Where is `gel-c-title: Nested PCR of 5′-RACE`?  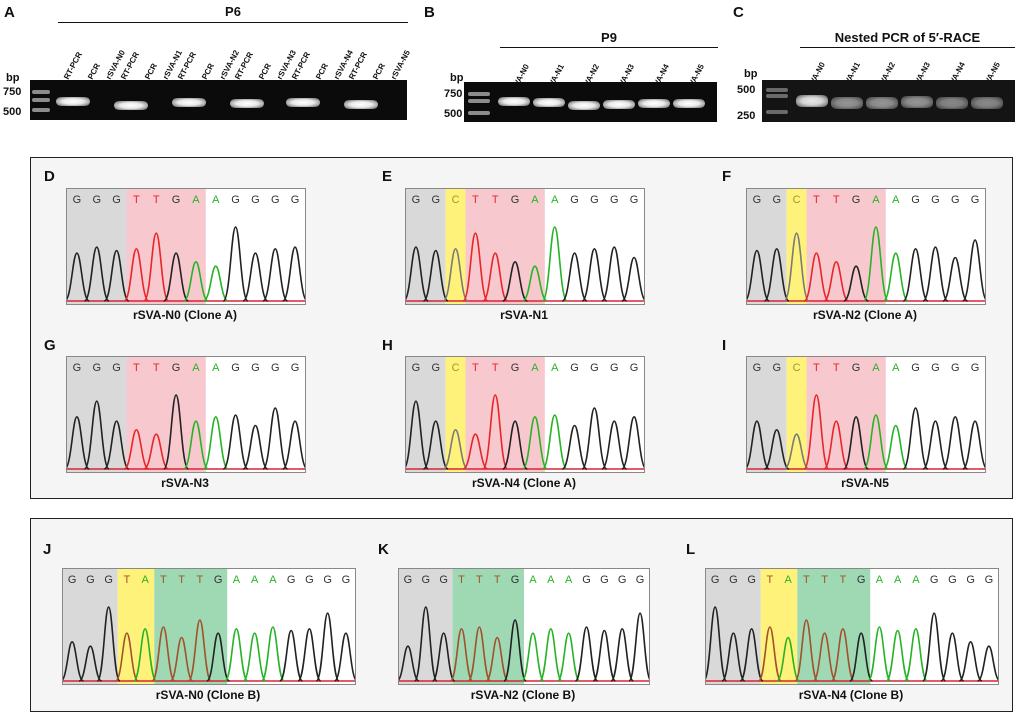 gel-c-title: Nested PCR of 5′-RACE is located at coordinates (907, 37).